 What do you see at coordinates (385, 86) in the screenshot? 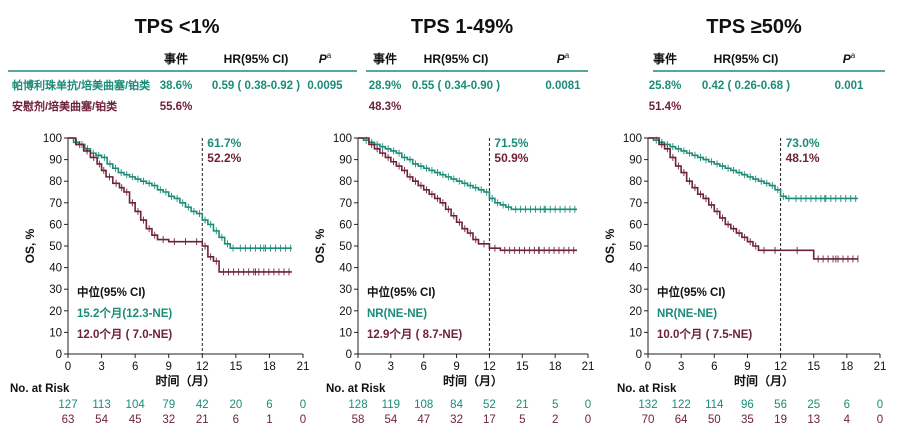
I see `pembro-events: 28.9%` at bounding box center [385, 86].